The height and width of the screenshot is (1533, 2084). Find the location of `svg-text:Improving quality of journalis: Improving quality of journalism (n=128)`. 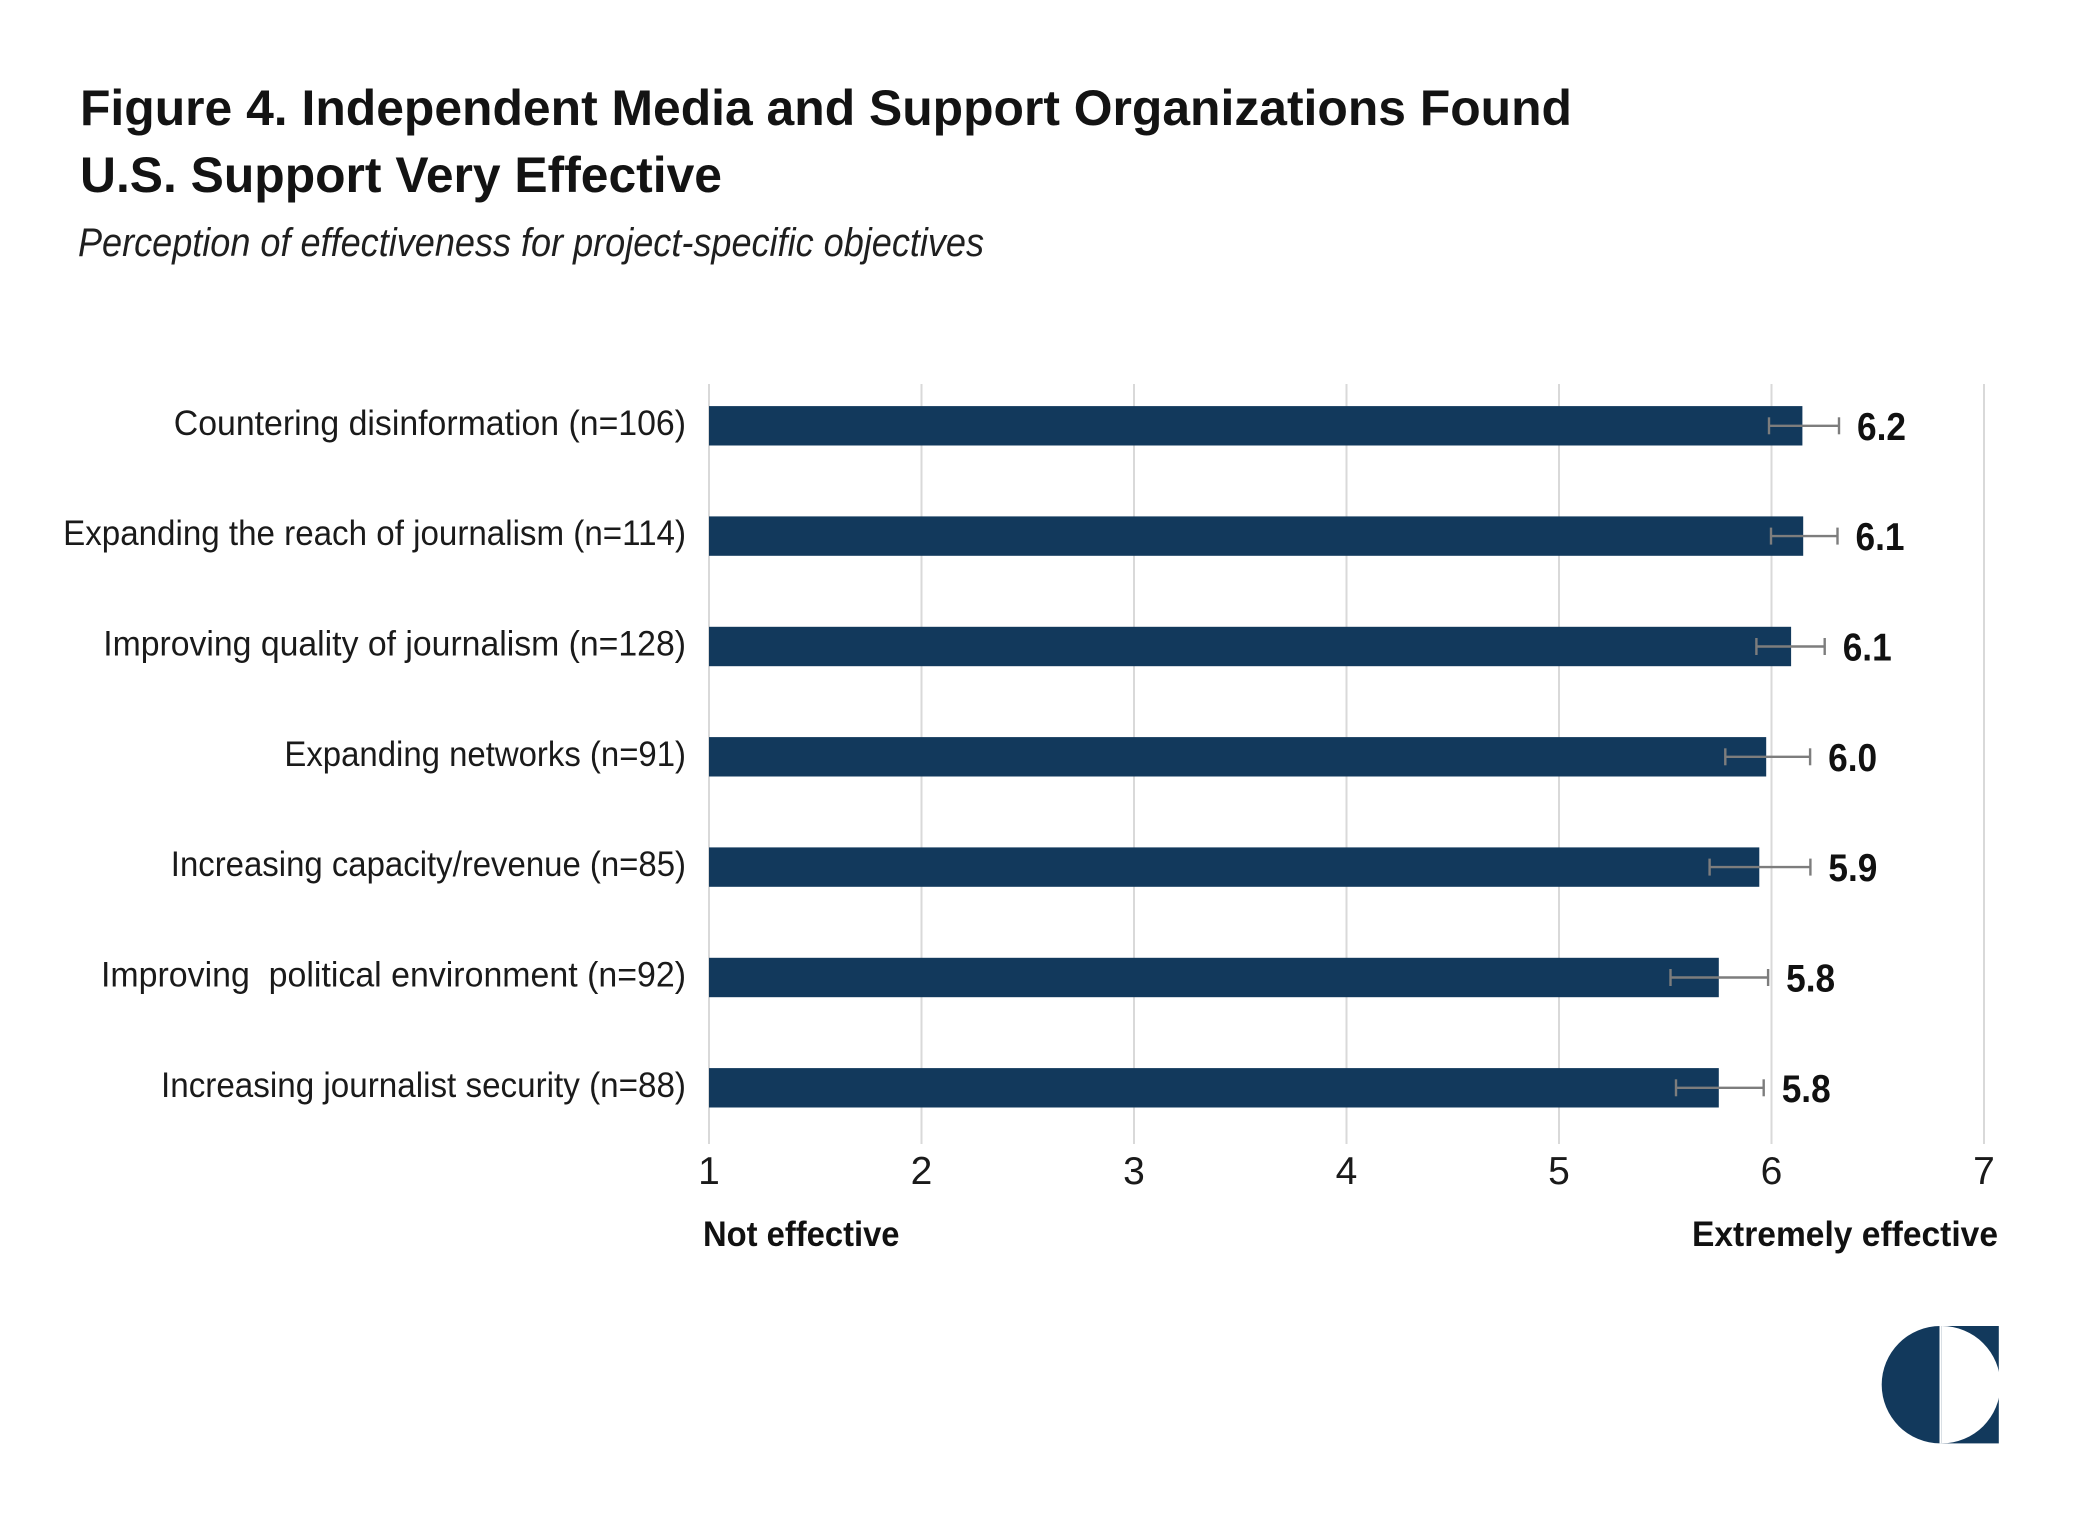

svg-text:Improving quality of journalis: Improving quality of journalism (n=128) is located at coordinates (394, 644).